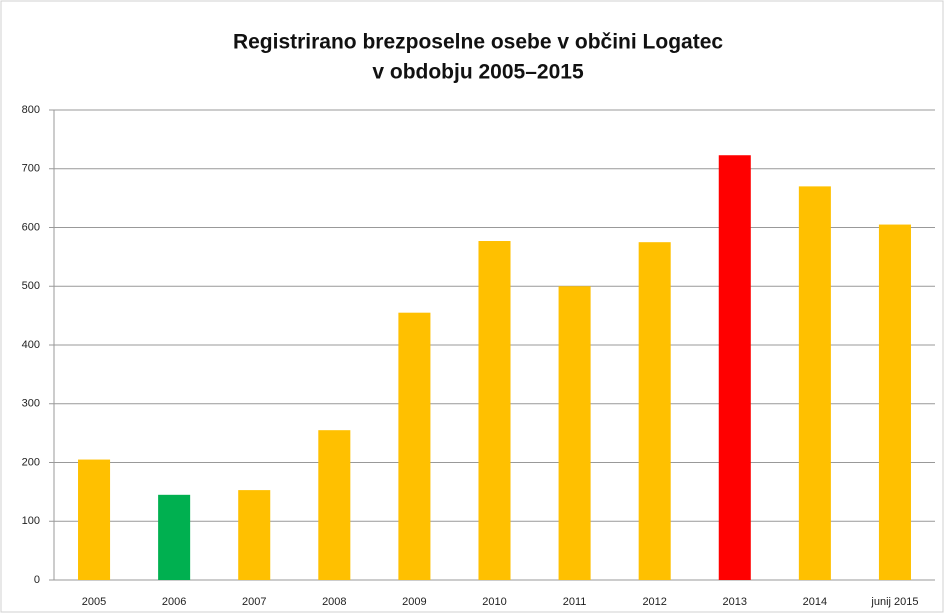  Describe the element at coordinates (31, 462) in the screenshot. I see `y-tick-label: 200` at that location.